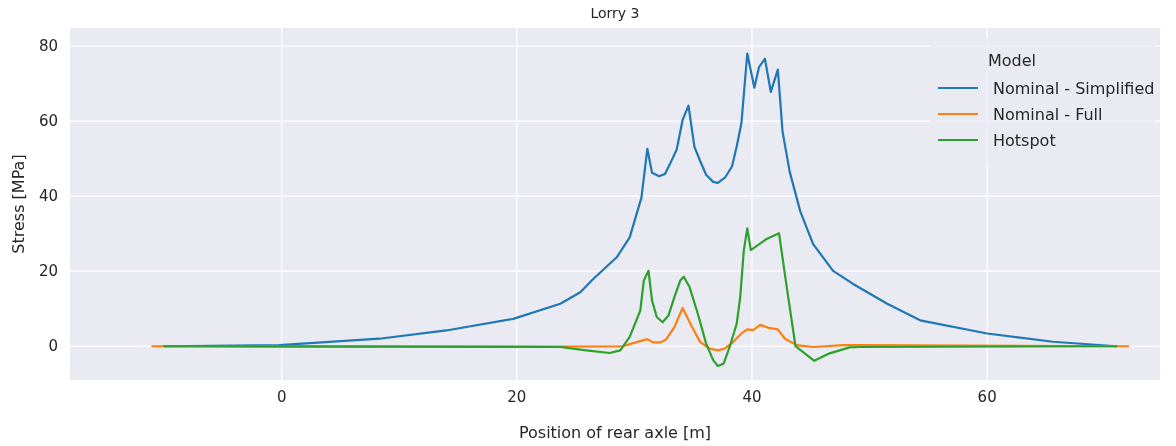 Image resolution: width=1176 pixels, height=446 pixels. Describe the element at coordinates (1024, 140) in the screenshot. I see `legend-label: Hotspot` at that location.